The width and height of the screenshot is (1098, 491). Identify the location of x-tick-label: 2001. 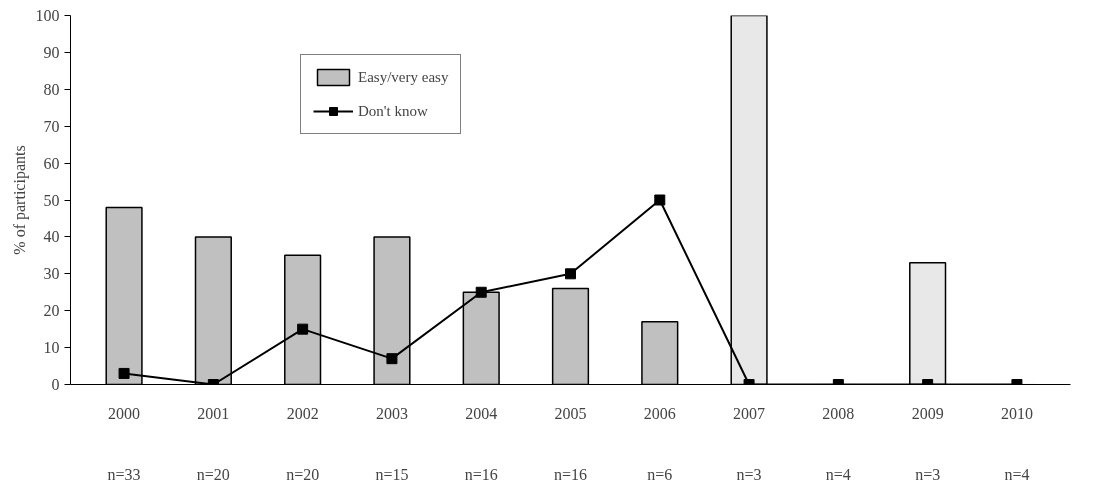
(213, 413).